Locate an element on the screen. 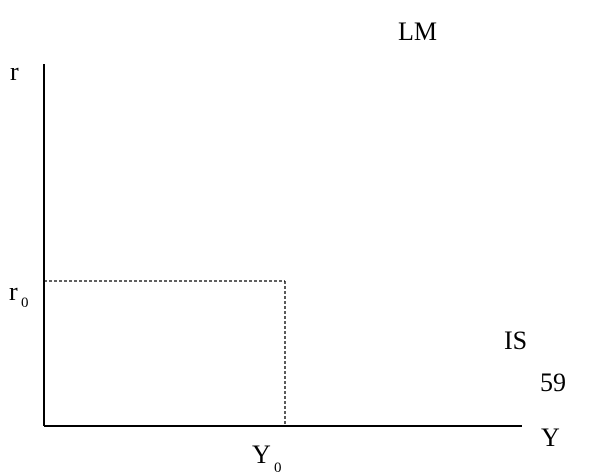  page-number: 59 is located at coordinates (553, 382).